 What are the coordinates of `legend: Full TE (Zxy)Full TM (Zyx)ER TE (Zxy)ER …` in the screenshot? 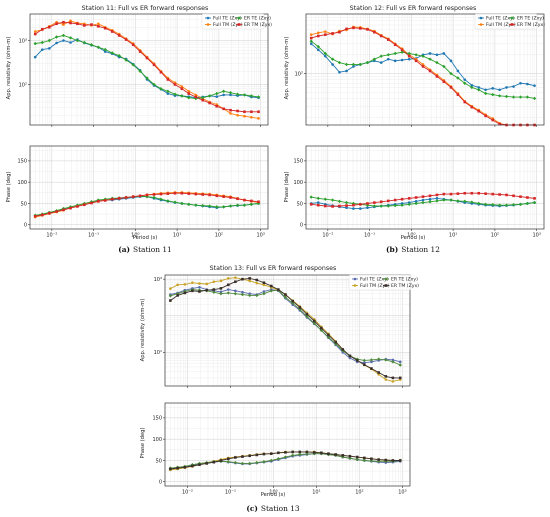 It's located at (383, 282).